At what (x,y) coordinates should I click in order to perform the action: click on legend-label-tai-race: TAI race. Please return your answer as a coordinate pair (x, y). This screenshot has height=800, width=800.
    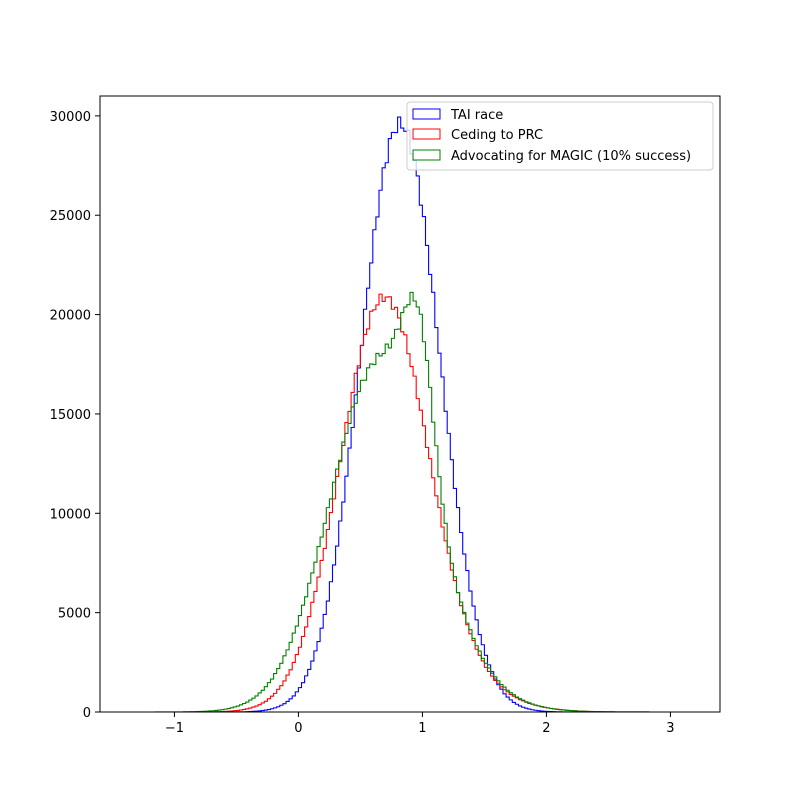
    Looking at the image, I should click on (476, 115).